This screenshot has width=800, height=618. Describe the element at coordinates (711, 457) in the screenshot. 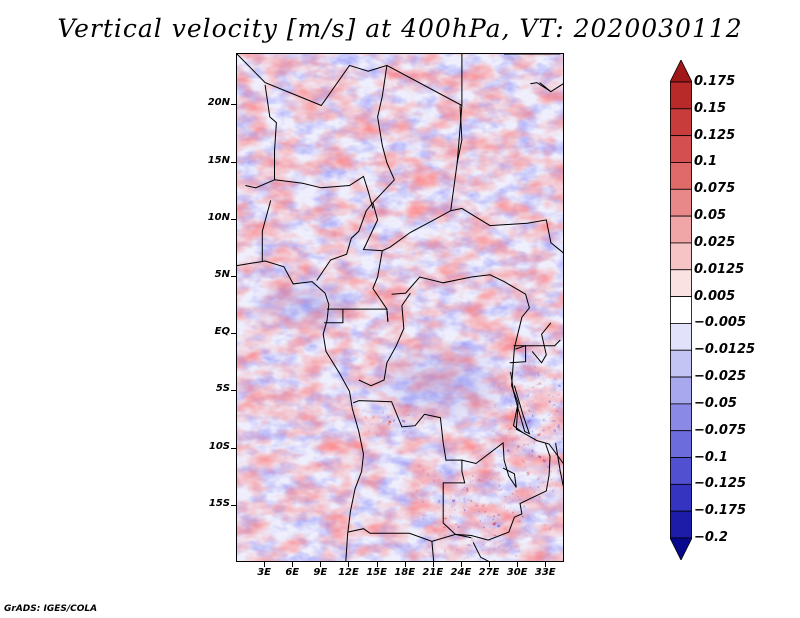

I see `colorbar-level-label: −0.1` at that location.